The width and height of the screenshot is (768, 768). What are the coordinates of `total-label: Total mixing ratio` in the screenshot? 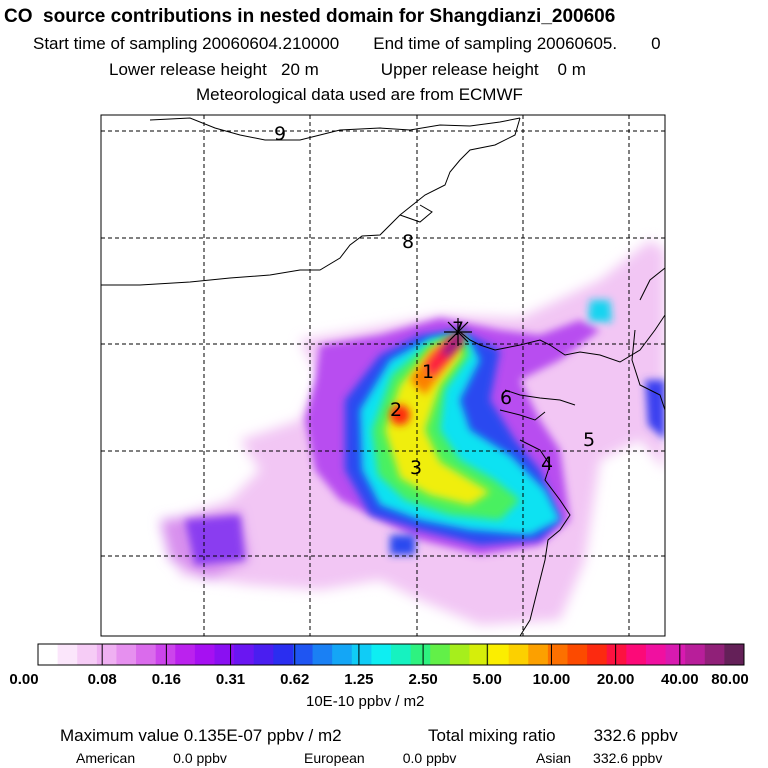 It's located at (492, 735).